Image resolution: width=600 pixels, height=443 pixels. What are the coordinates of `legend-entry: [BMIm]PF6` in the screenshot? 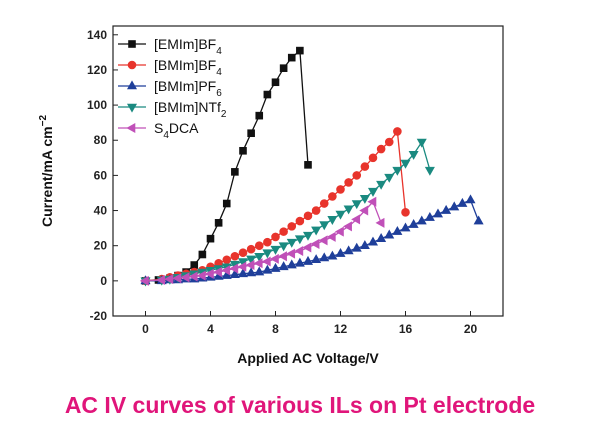 It's located at (170, 88).